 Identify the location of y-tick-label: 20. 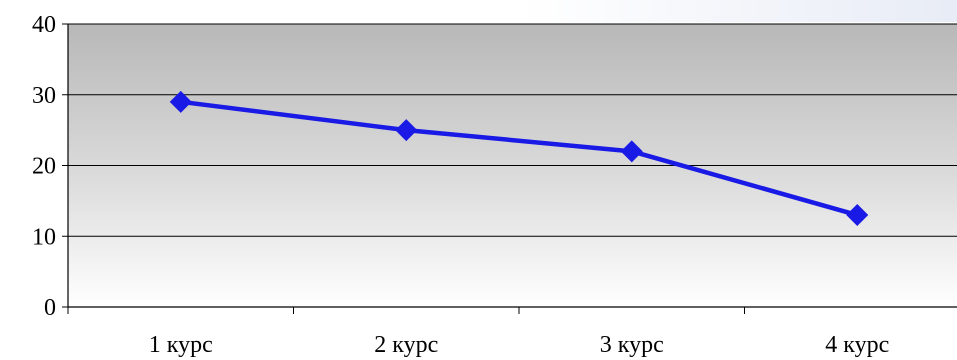
(44, 167).